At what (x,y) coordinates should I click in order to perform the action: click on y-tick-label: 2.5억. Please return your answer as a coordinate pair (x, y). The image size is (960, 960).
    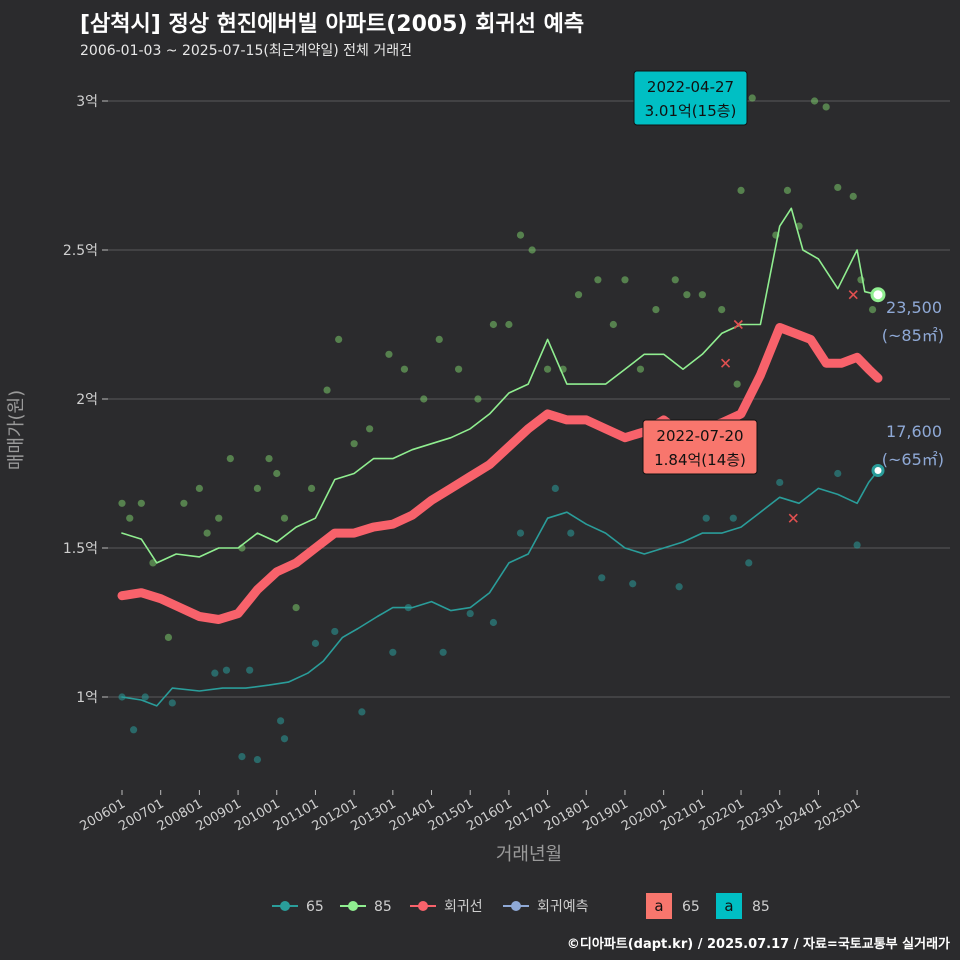
    Looking at the image, I should click on (80, 251).